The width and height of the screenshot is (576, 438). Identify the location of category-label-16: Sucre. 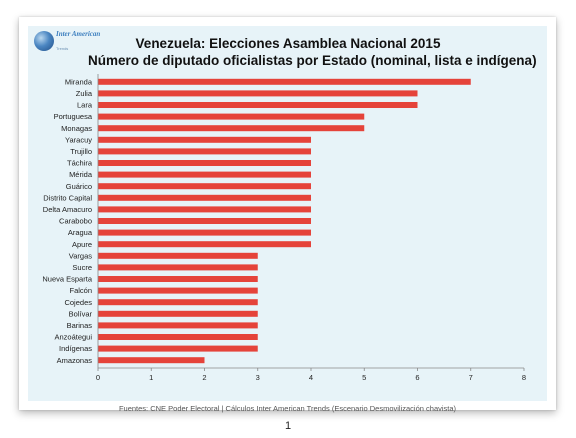
(82, 267).